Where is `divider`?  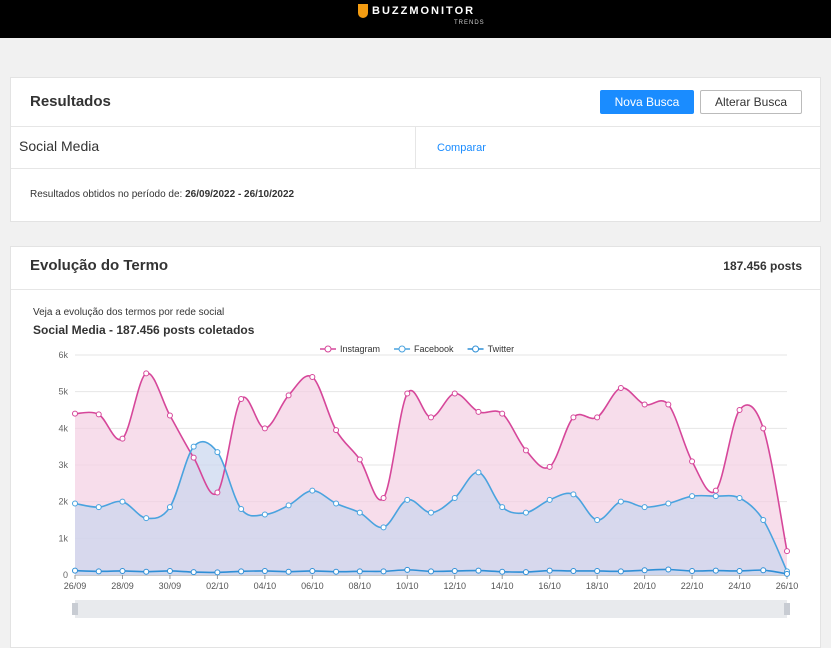 divider is located at coordinates (415, 168).